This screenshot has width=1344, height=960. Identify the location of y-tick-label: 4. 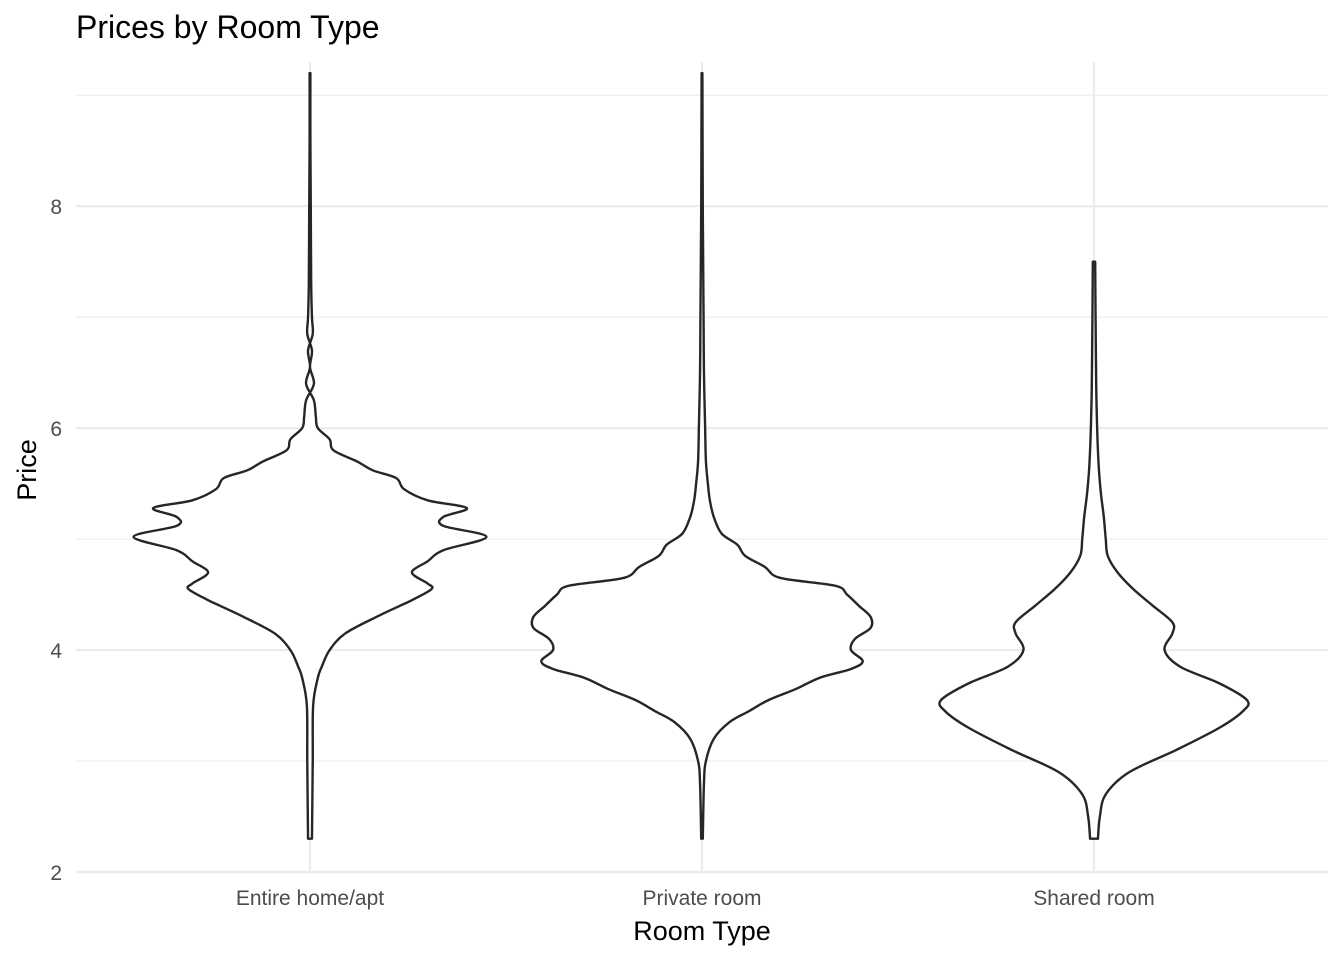
(56, 651).